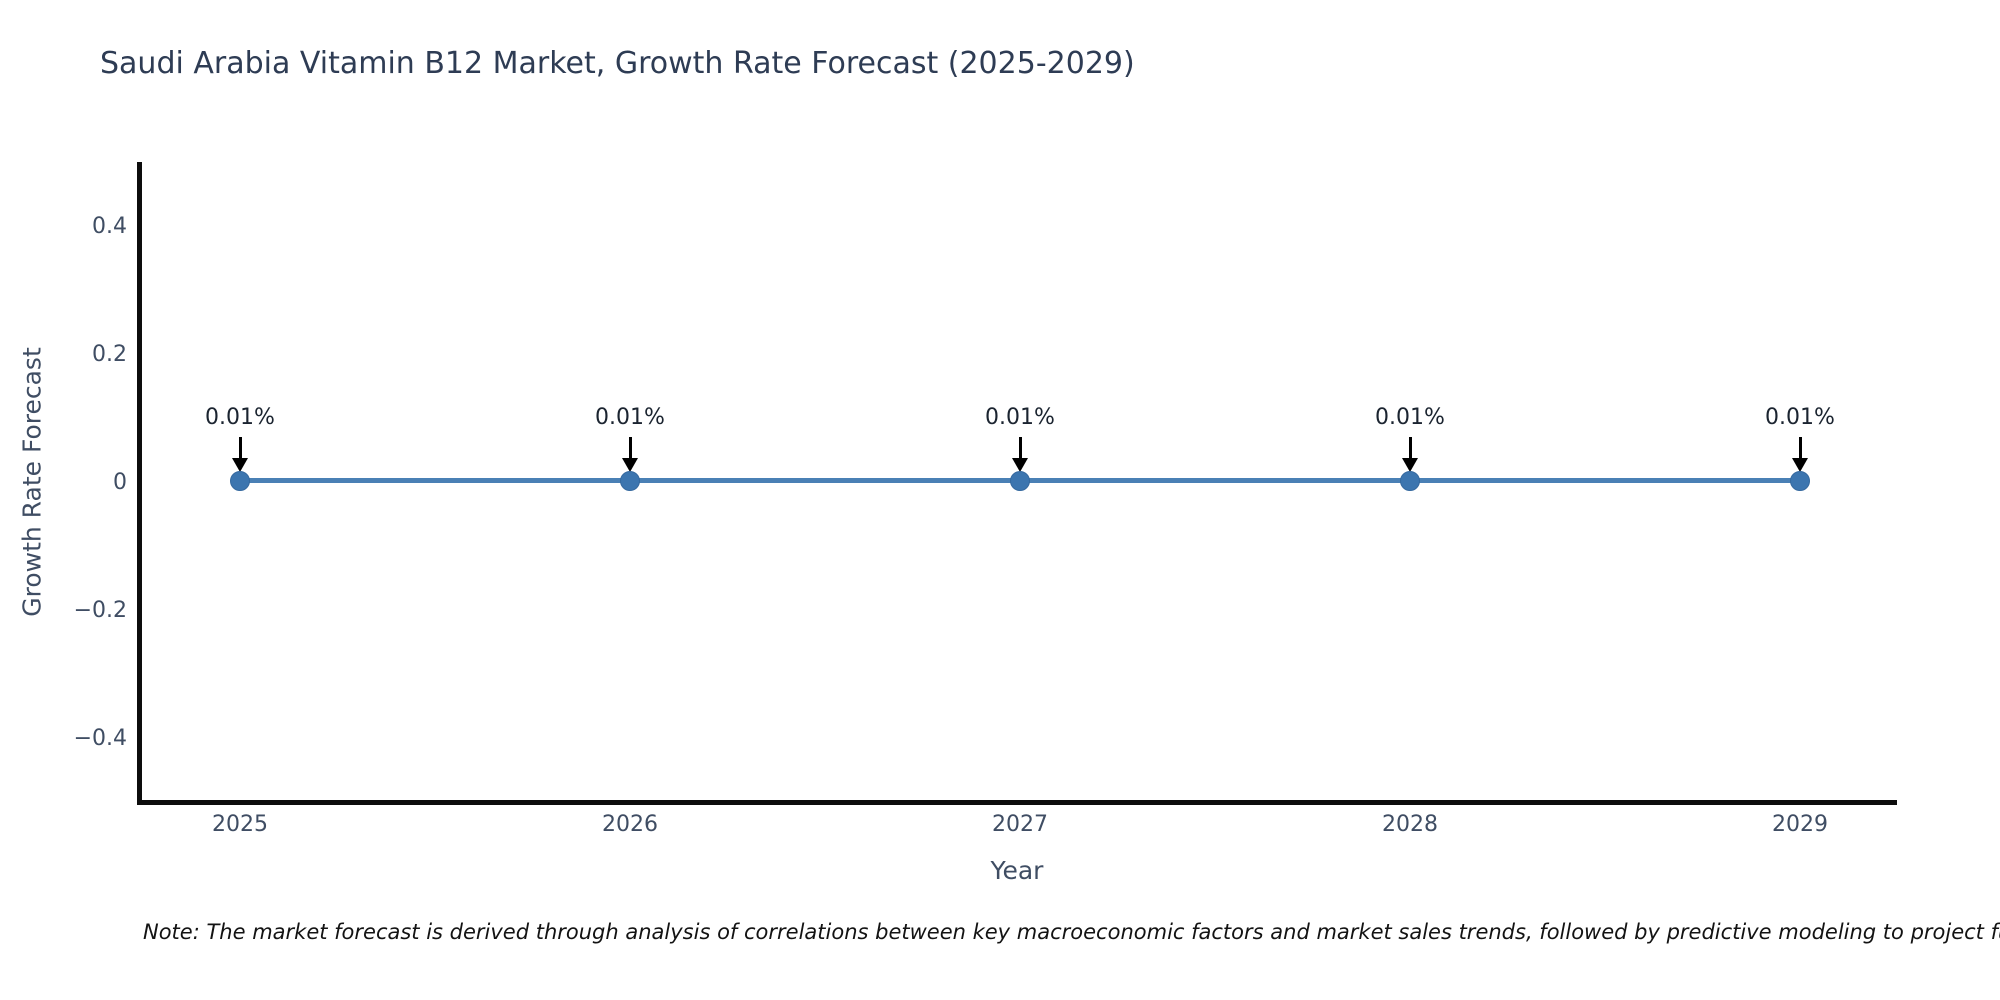  What do you see at coordinates (109, 226) in the screenshot?
I see `y-tick-label: 0.4` at bounding box center [109, 226].